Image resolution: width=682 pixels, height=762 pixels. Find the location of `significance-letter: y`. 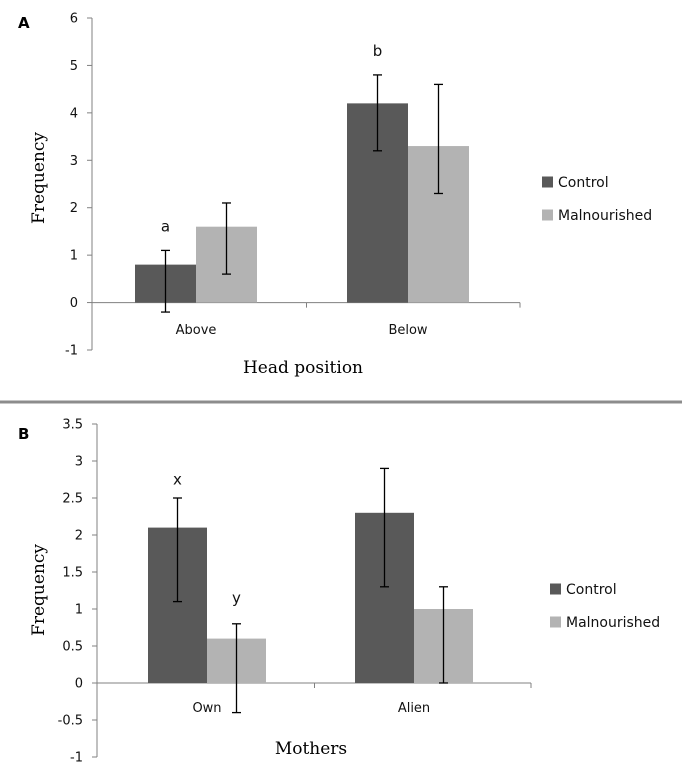

significance-letter: y is located at coordinates (236, 598).